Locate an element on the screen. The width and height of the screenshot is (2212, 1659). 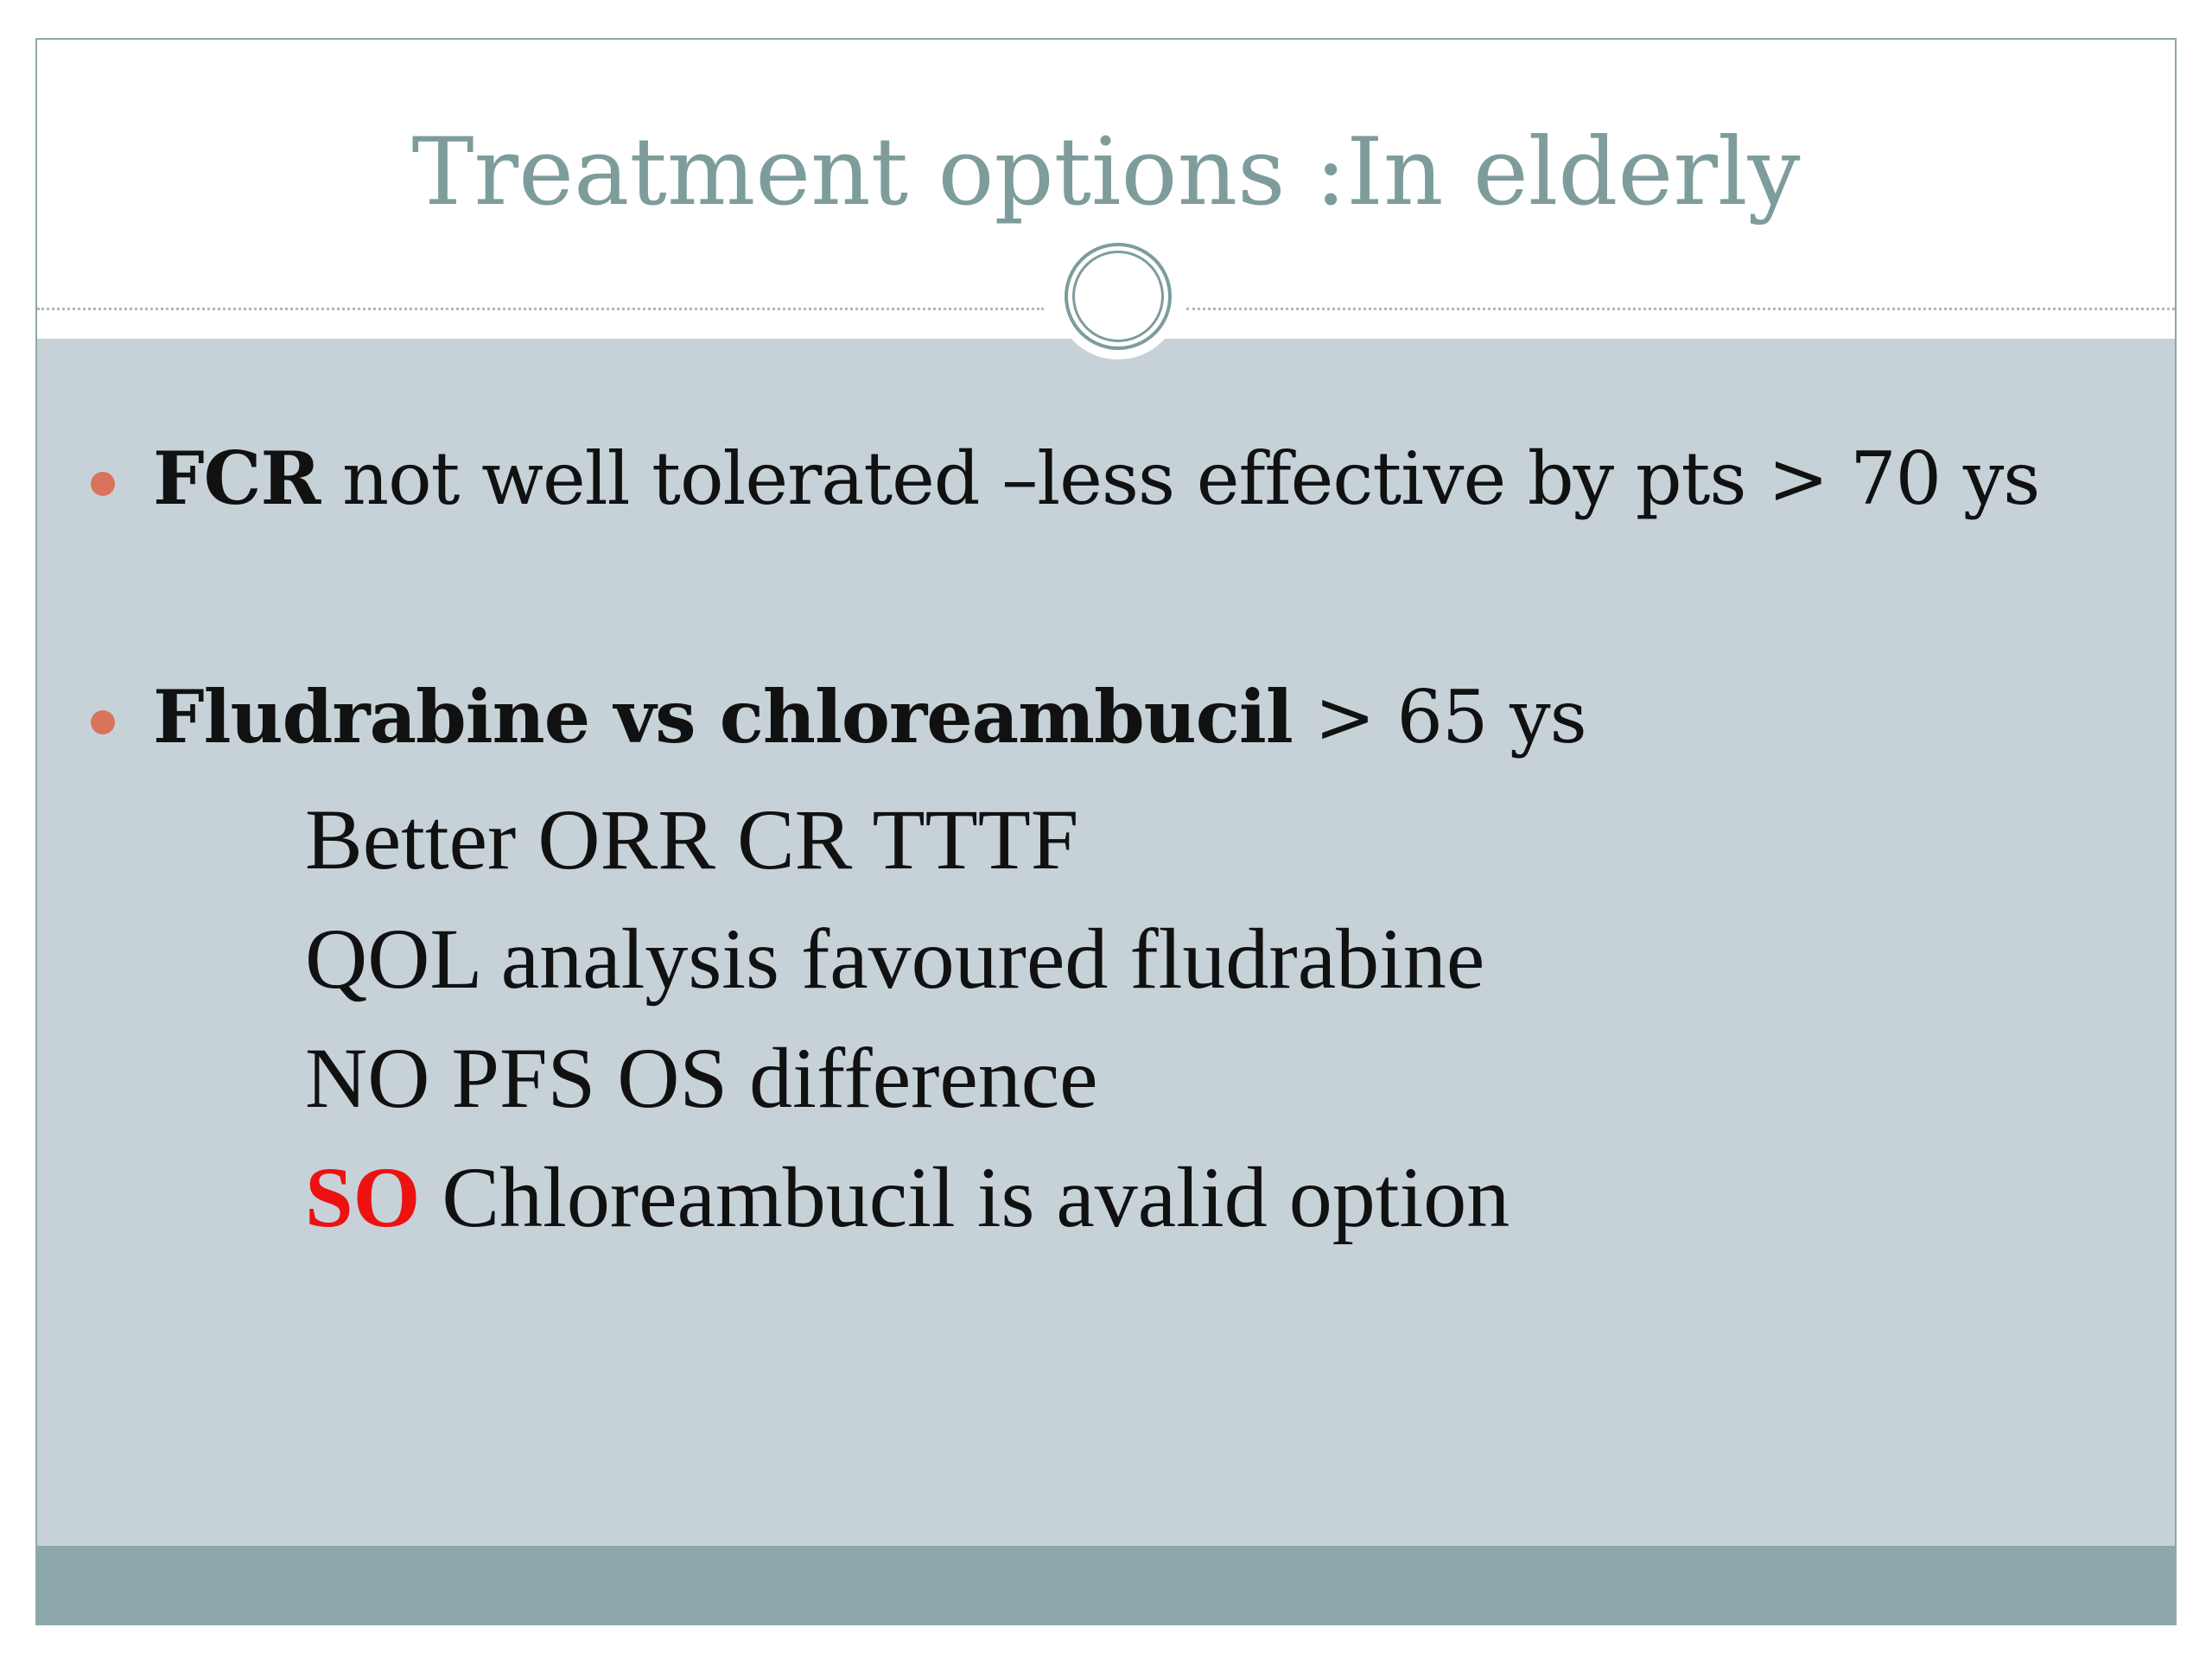
conclusion-text: Chloreambucil is avalid option is located at coordinates (965, 1197).